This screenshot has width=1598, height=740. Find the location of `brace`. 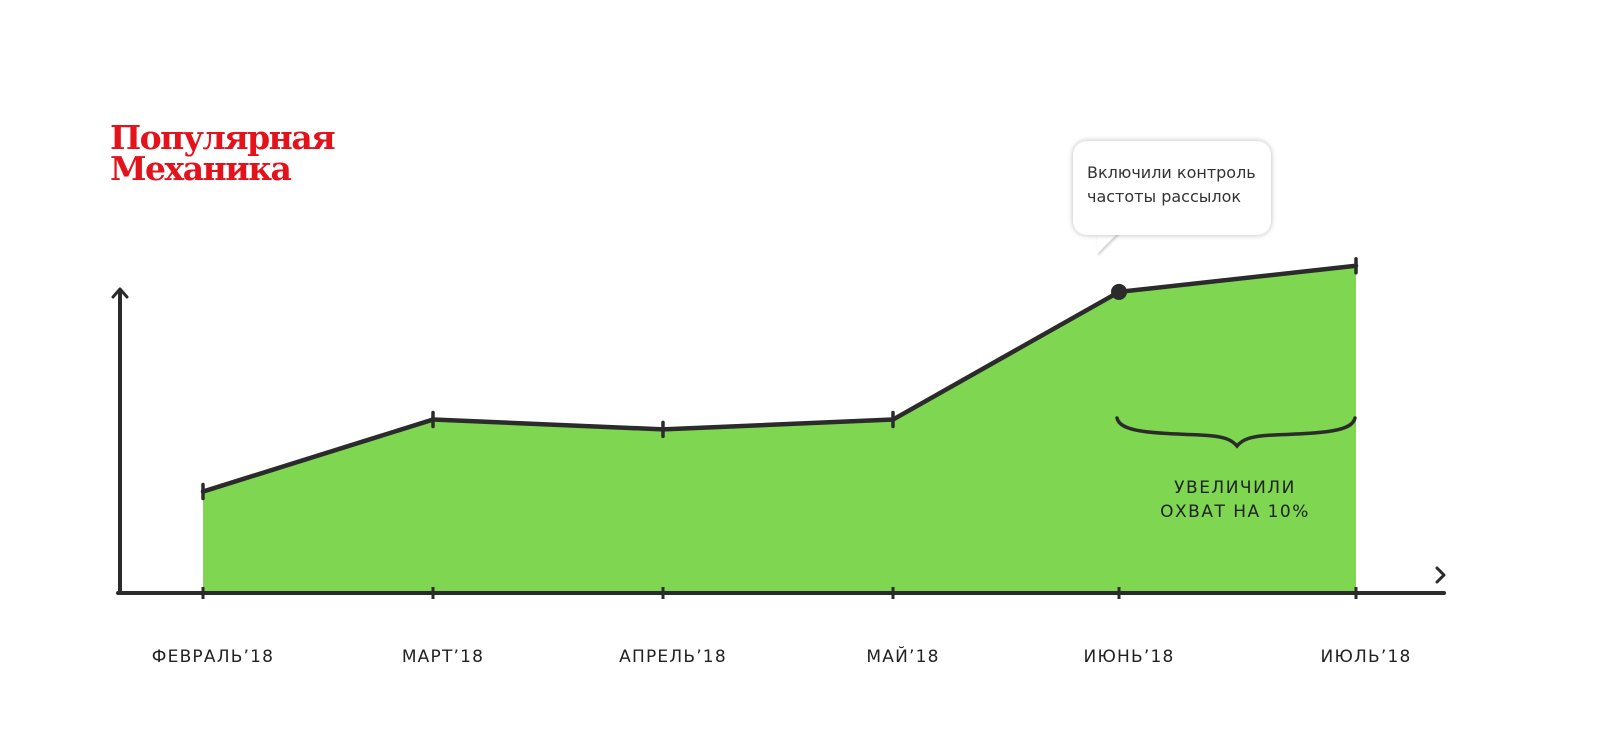

brace is located at coordinates (1236, 432).